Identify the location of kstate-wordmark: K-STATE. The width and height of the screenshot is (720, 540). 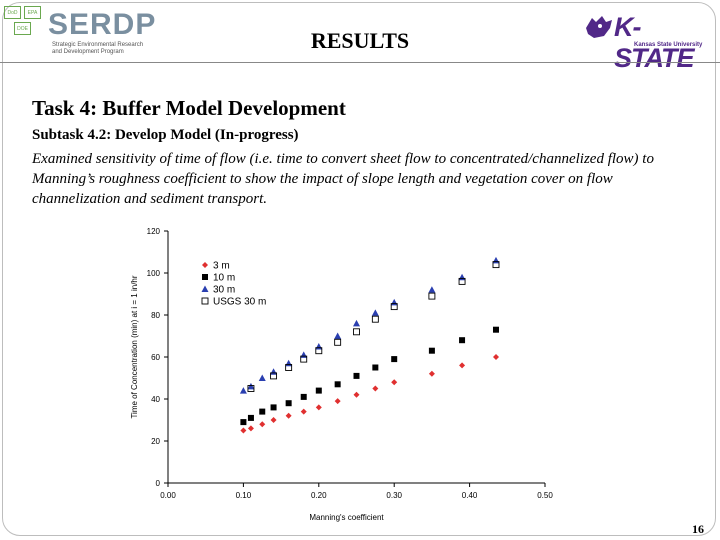
(654, 42).